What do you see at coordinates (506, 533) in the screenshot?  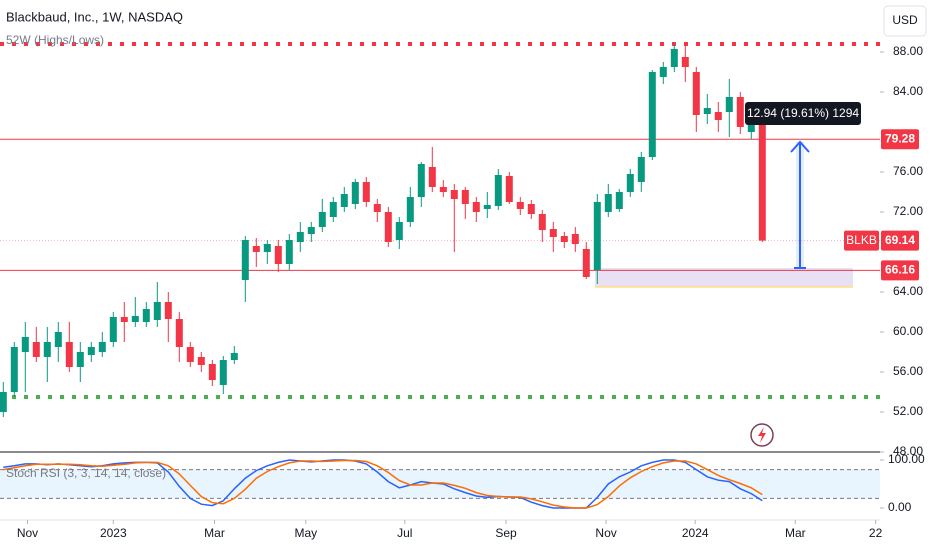 I see `x-tick-label: Sep` at bounding box center [506, 533].